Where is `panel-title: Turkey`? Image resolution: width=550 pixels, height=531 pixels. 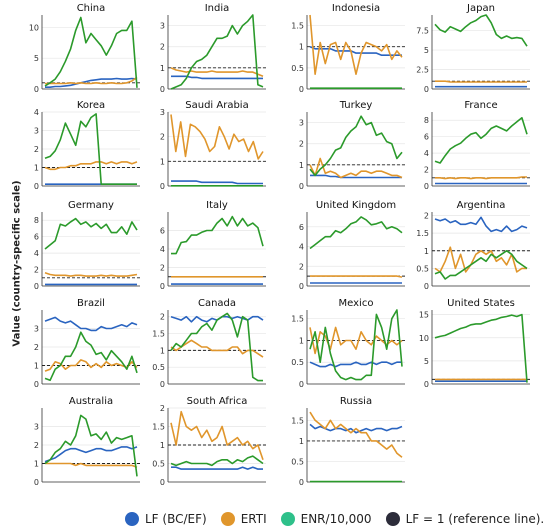 panel-title: Turkey is located at coordinates (356, 105).